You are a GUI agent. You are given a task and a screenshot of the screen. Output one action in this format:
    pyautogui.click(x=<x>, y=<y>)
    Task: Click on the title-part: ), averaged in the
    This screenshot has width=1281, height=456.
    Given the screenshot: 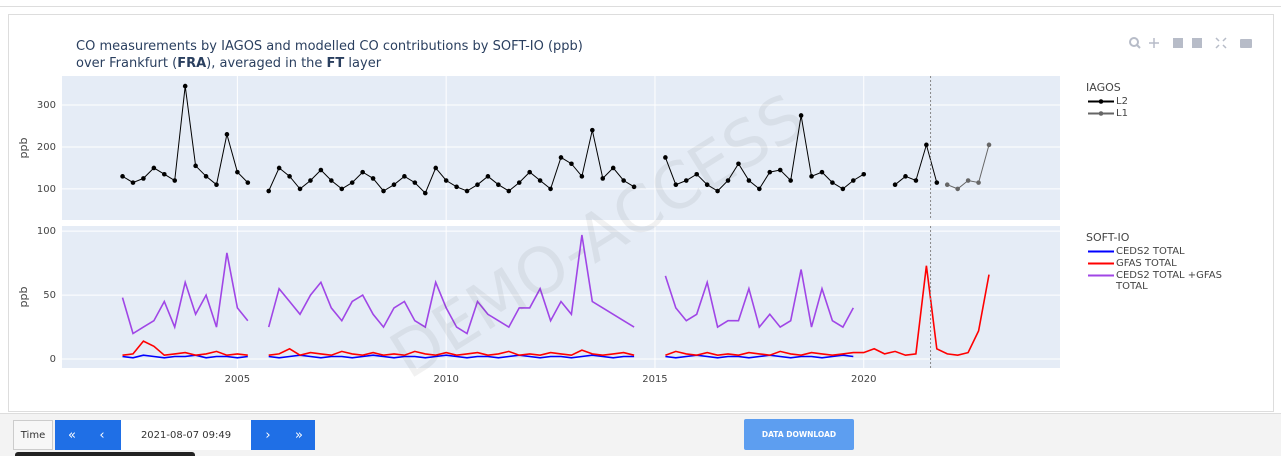 What is the action you would take?
    pyautogui.click(x=266, y=63)
    